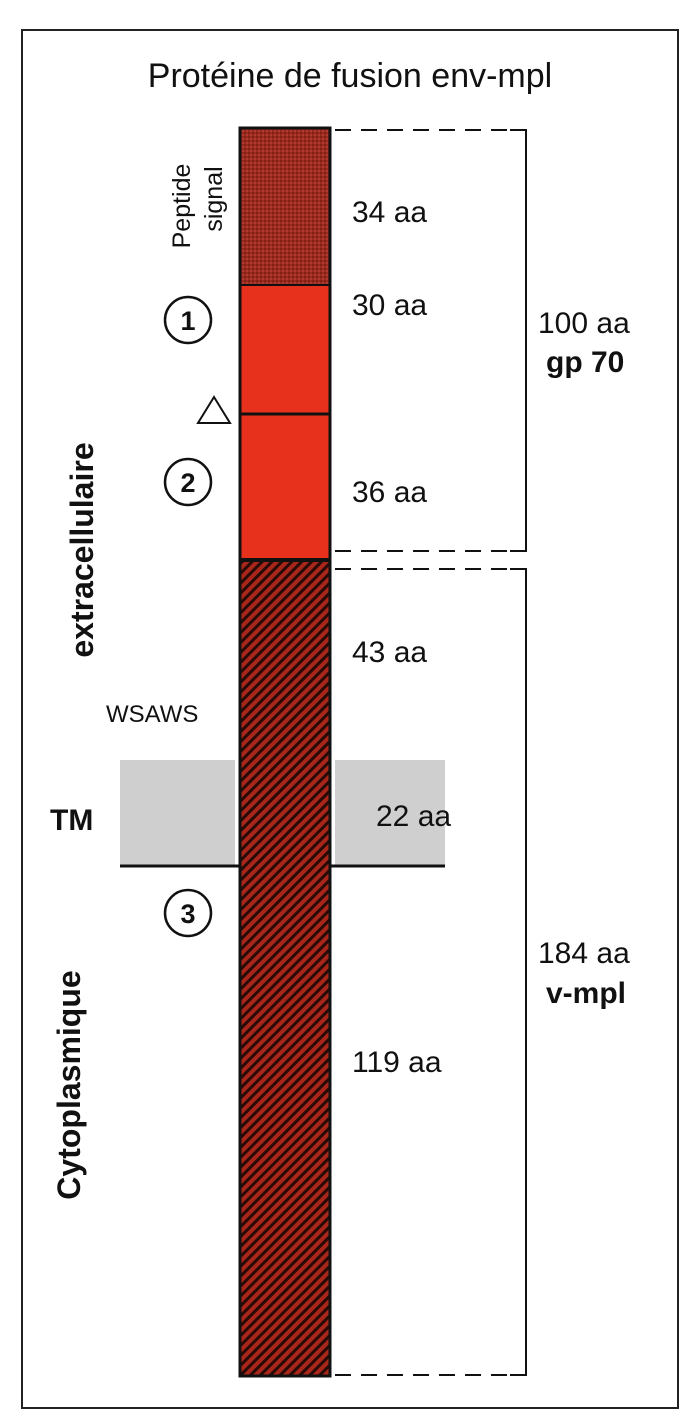  Describe the element at coordinates (518, 972) in the screenshot. I see `vmpl-bracket-line` at that location.